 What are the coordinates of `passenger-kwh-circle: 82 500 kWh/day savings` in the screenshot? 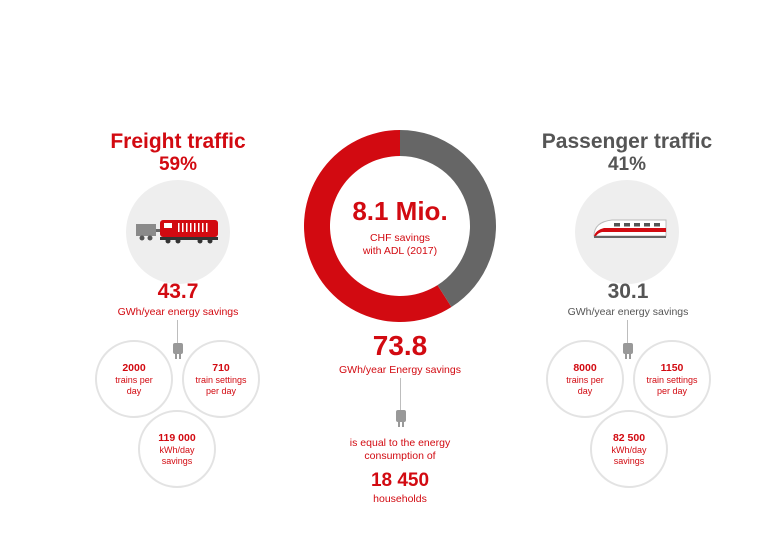 It's located at (629, 449).